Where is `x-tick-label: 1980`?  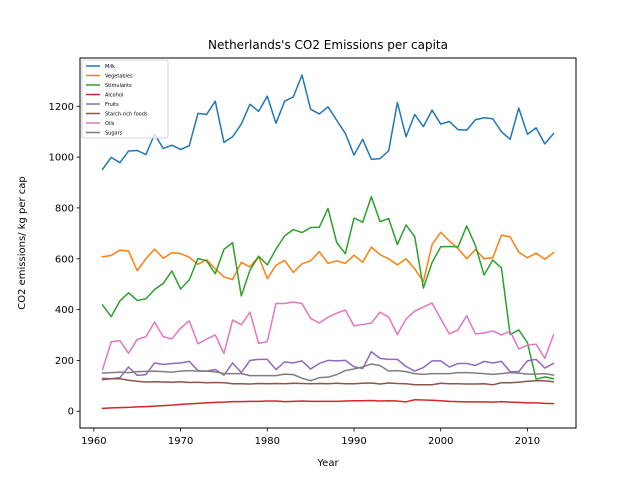
x-tick-label: 1980 is located at coordinates (267, 441).